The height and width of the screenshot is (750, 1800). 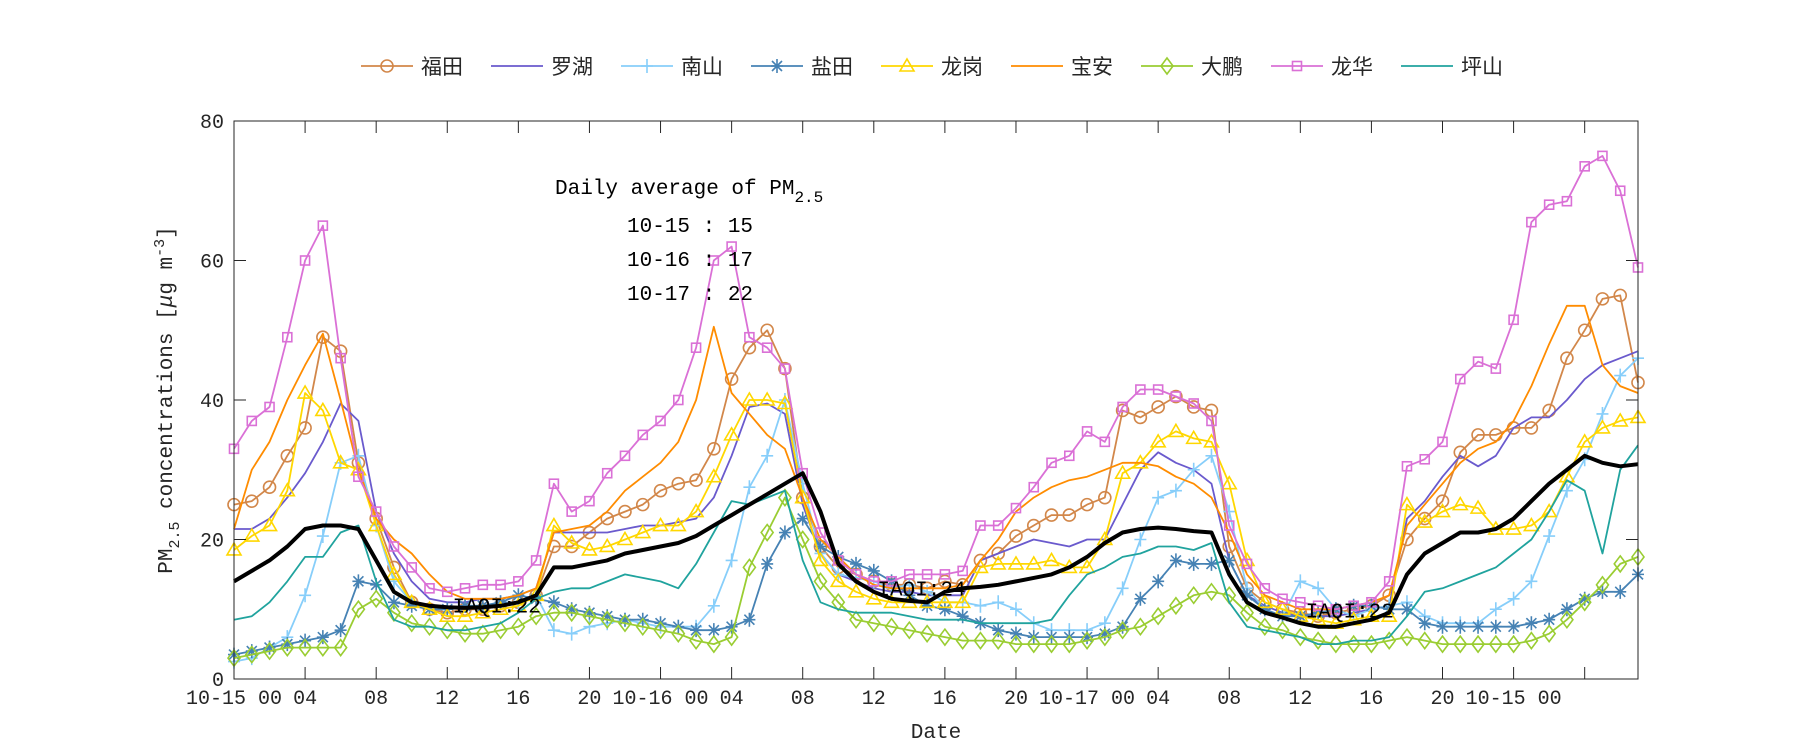 What do you see at coordinates (936, 733) in the screenshot?
I see `x-axis-label: Date` at bounding box center [936, 733].